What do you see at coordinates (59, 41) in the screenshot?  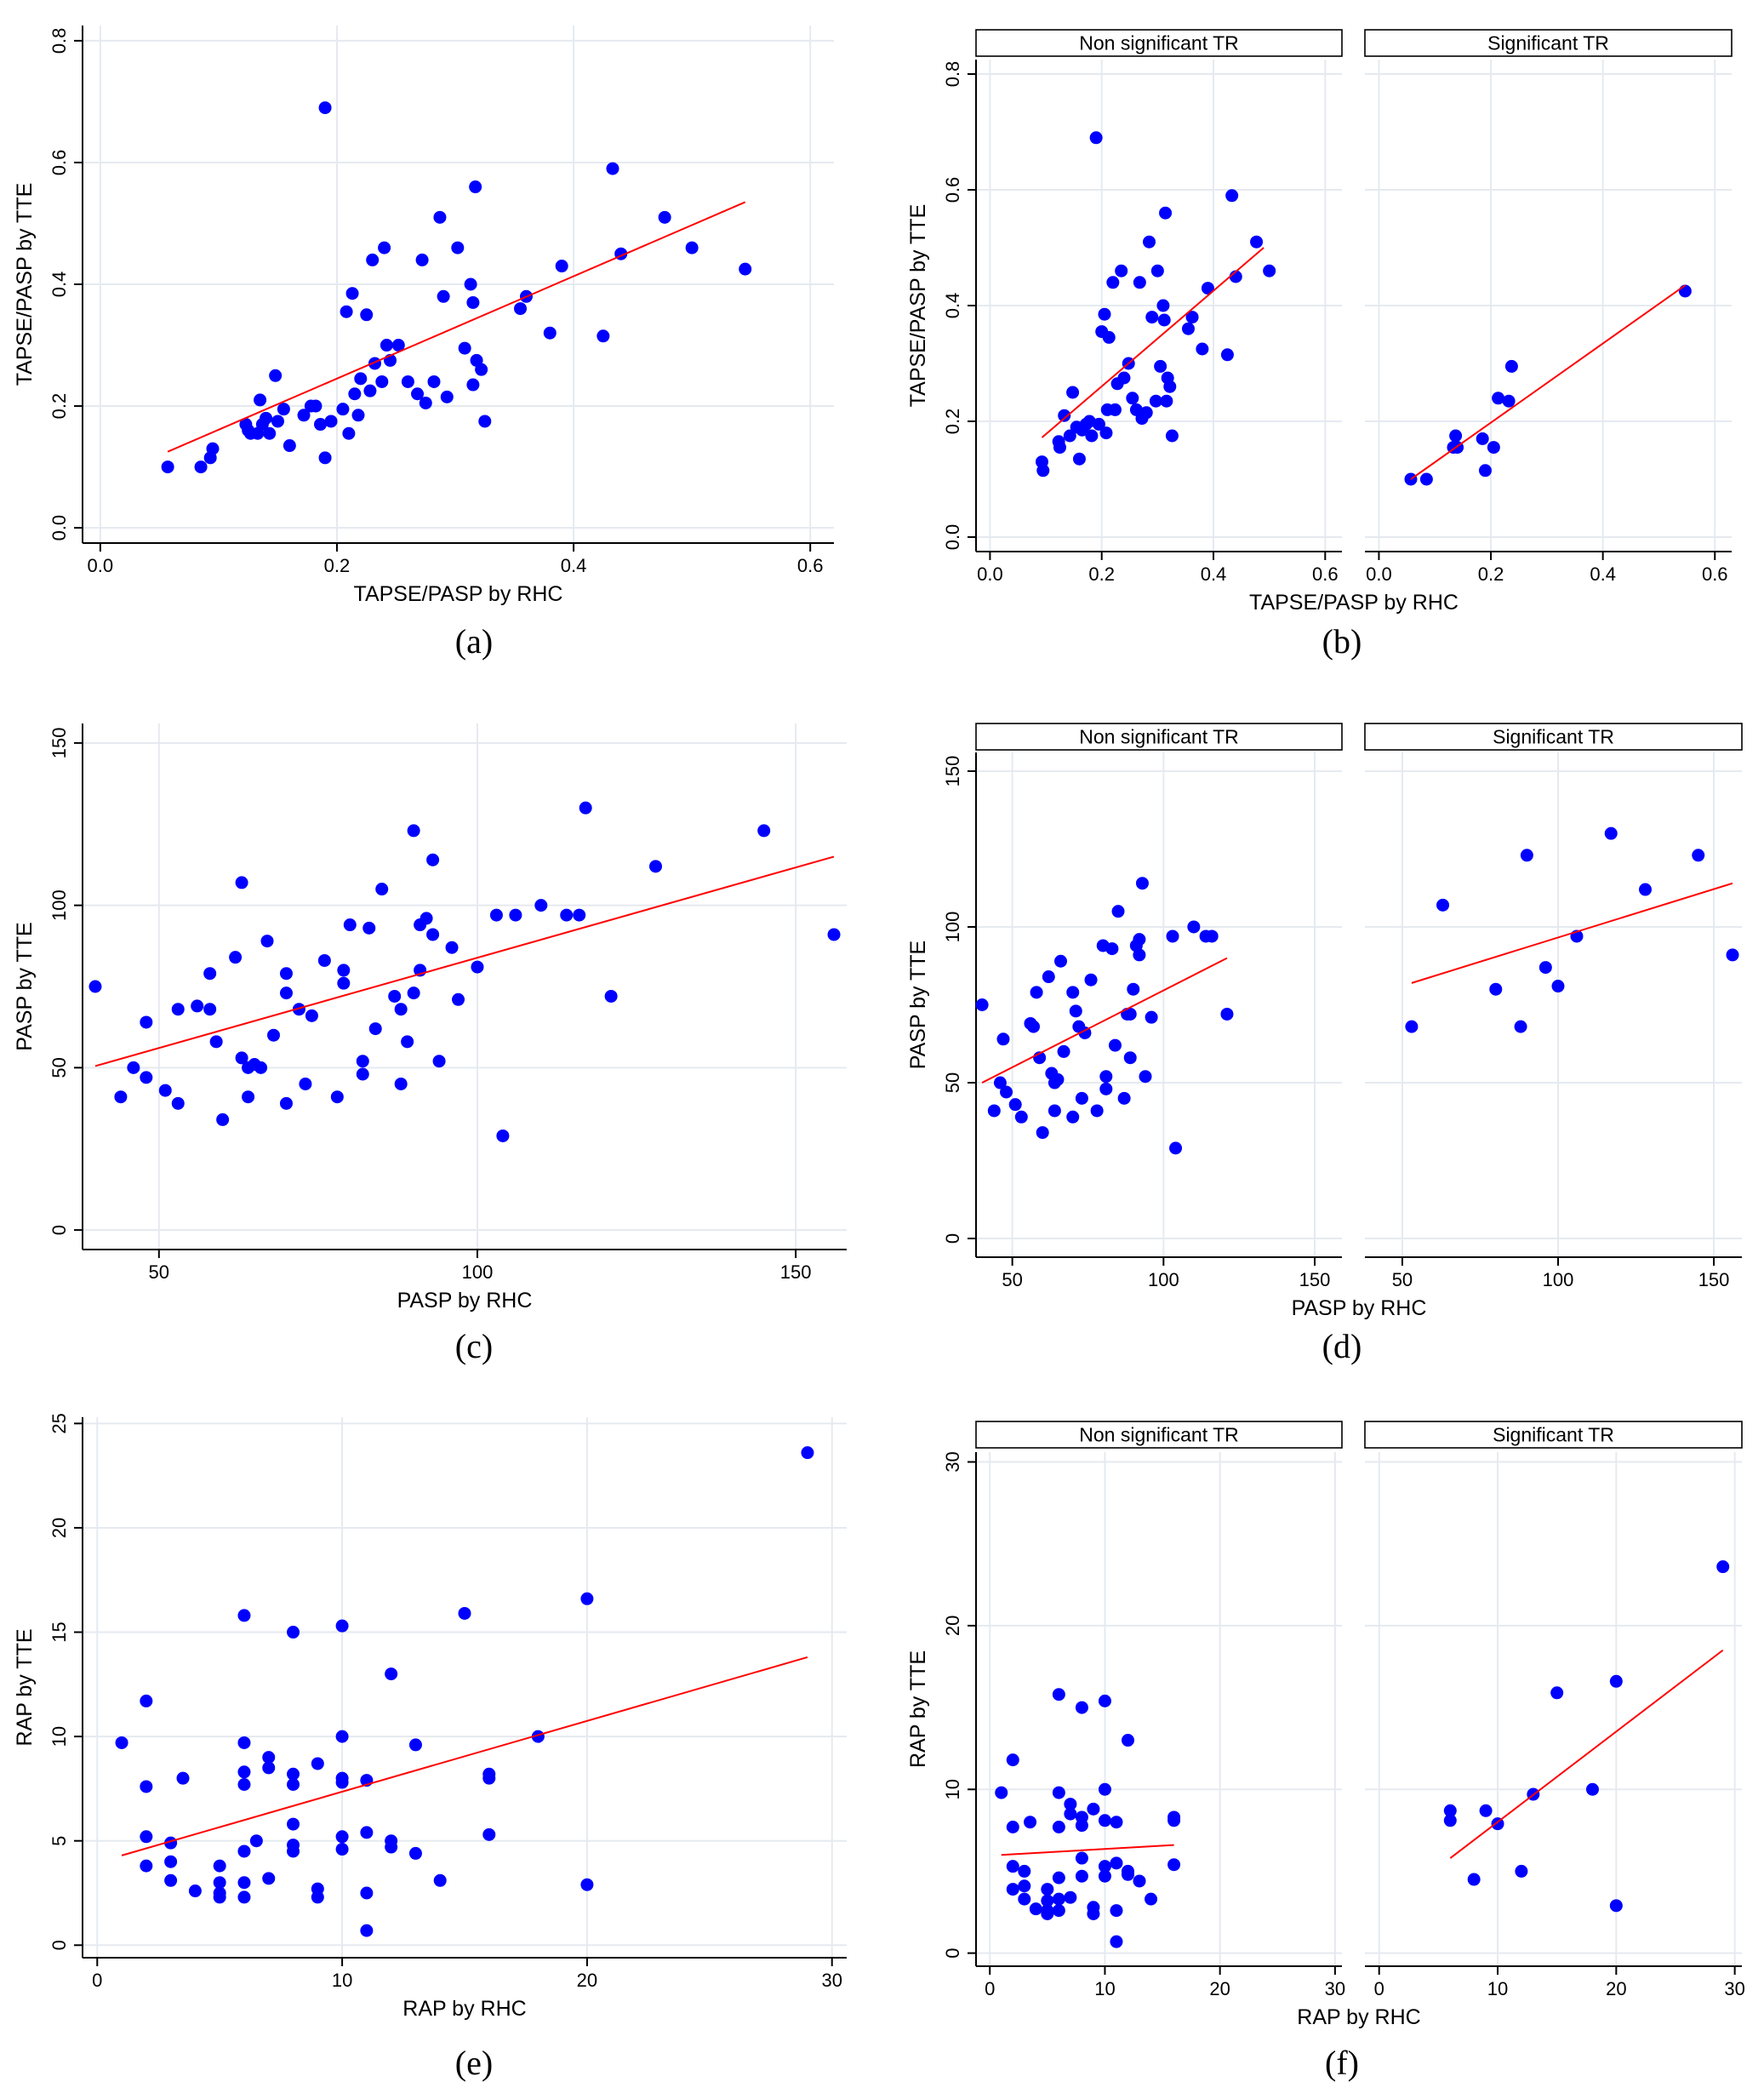 I see `y-tick-label-a-4: 0.8` at bounding box center [59, 41].